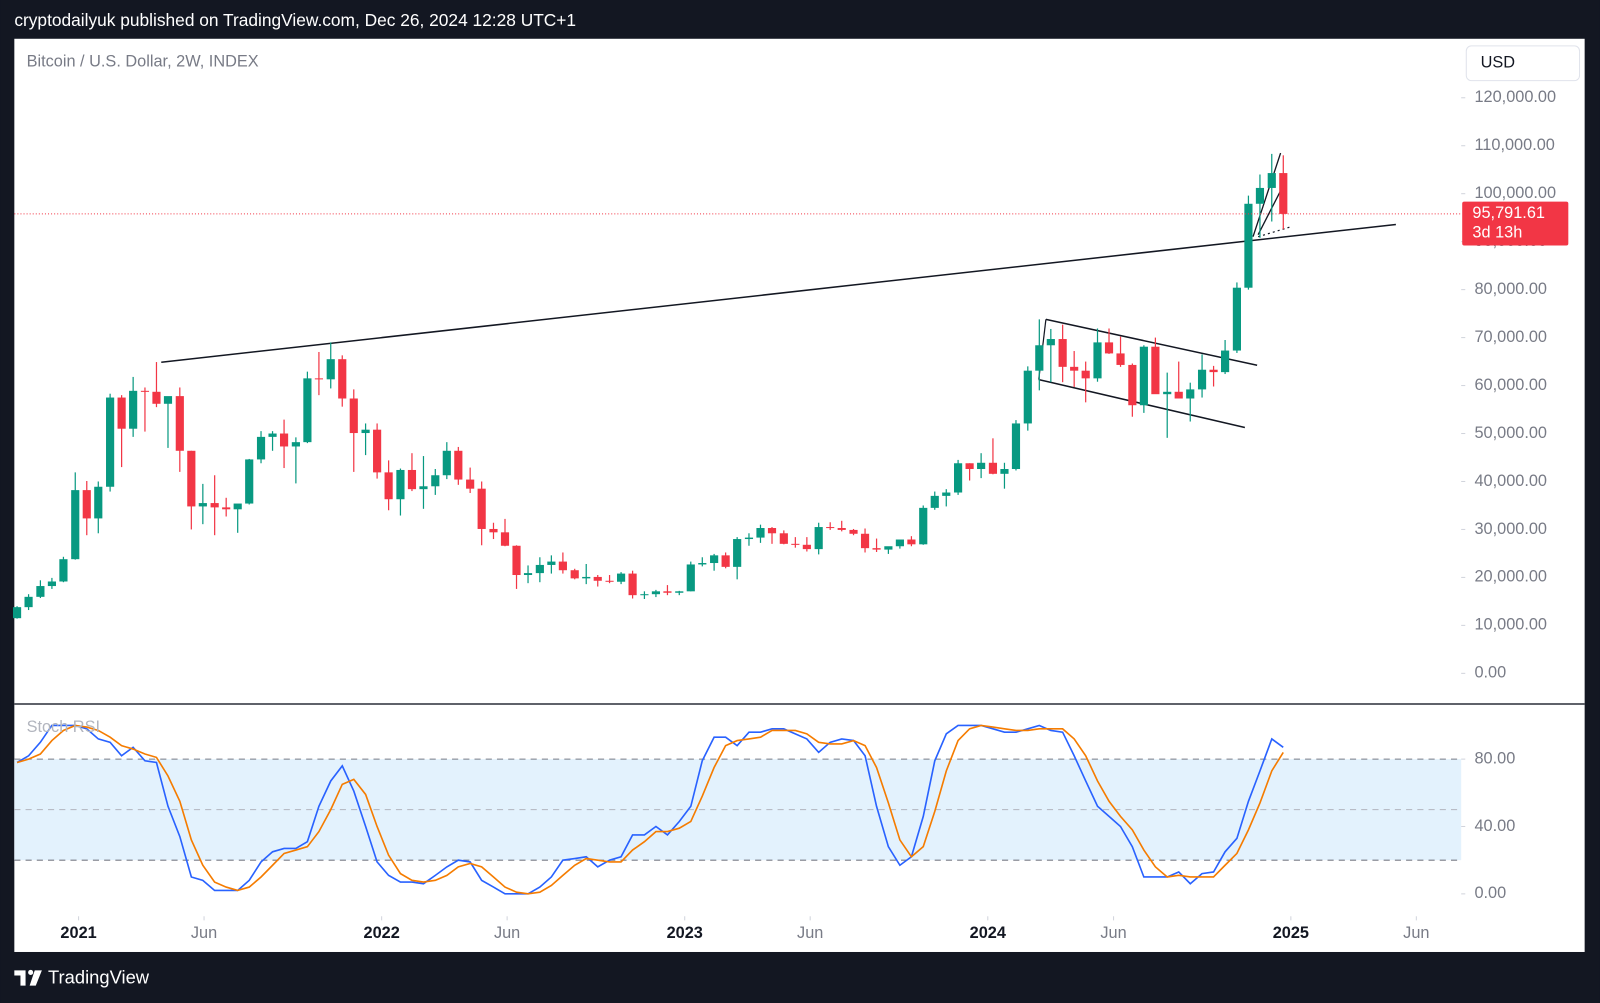  I want to click on y-tick-label: 60,000.00, so click(1510, 385).